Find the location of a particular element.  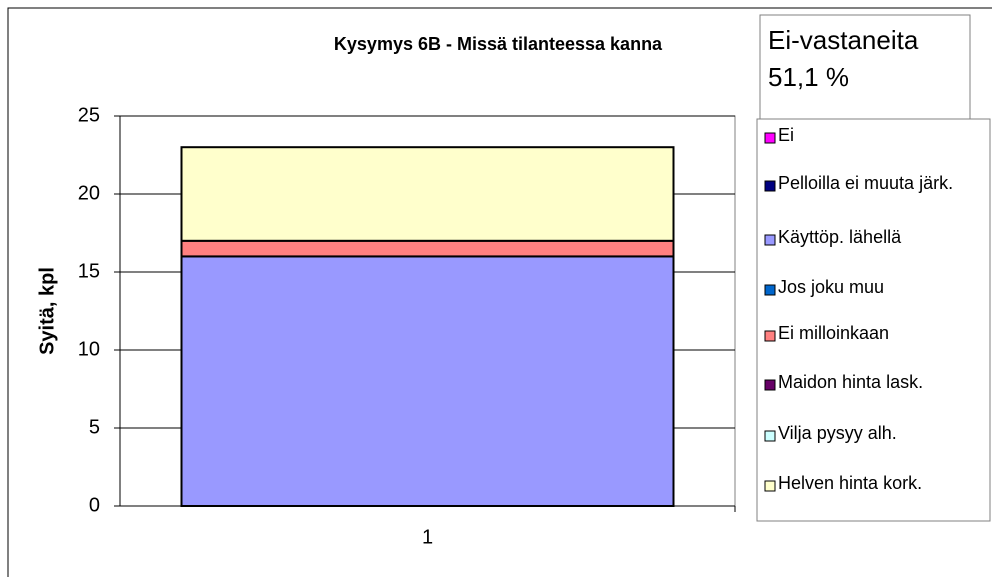

legend-item: Maidon hinta lask. is located at coordinates (851, 382).